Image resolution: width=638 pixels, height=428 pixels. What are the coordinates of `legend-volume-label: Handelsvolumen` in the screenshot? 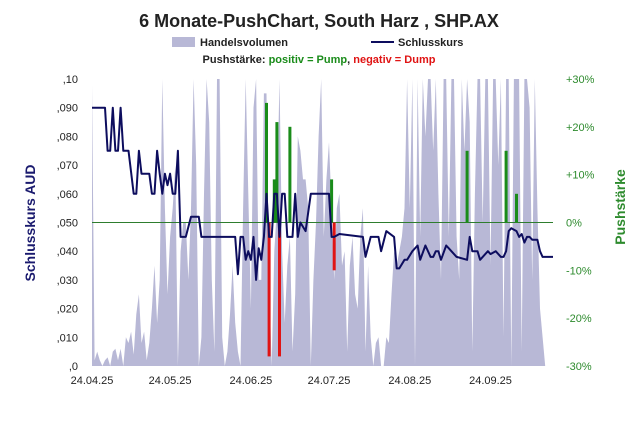 It's located at (244, 43).